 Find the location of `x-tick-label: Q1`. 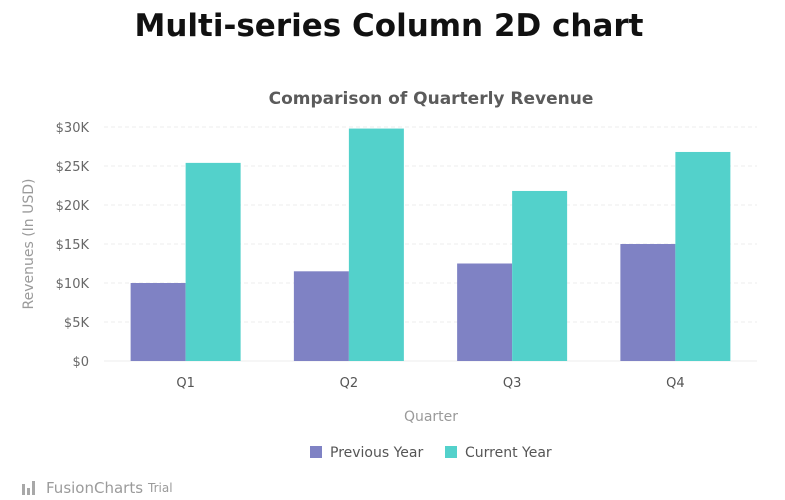

x-tick-label: Q1 is located at coordinates (185, 383).